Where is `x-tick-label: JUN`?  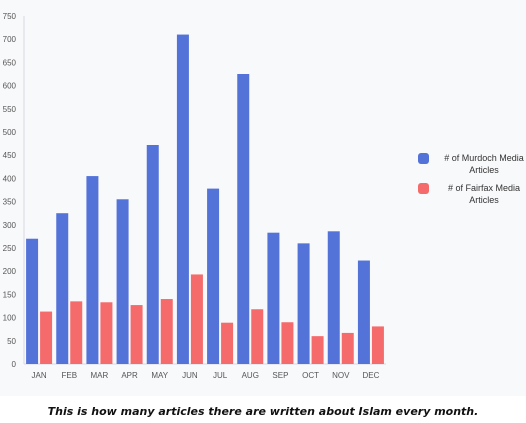
x-tick-label: JUN is located at coordinates (190, 375).